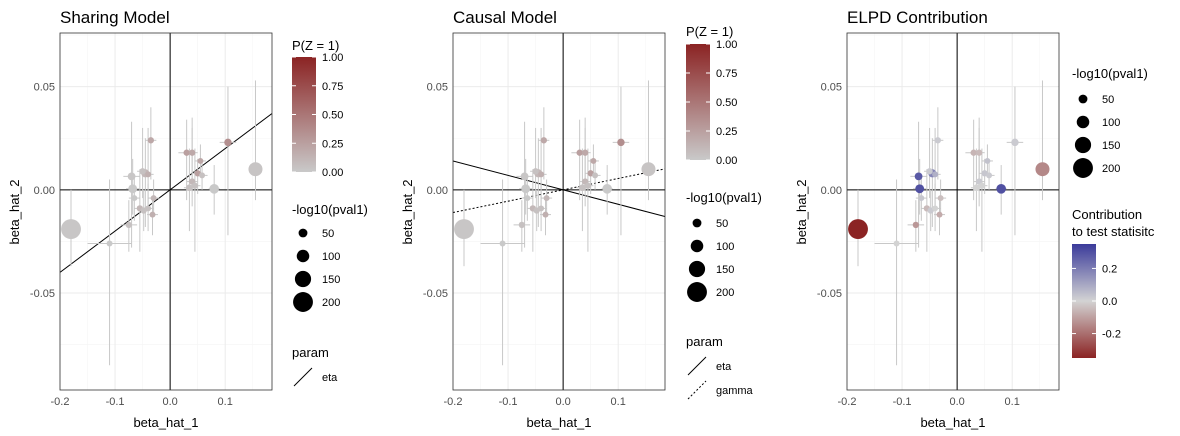 The image size is (1180, 436). I want to click on x-tick-labels: -0.2 -0.1 0.0 0.1, so click(929, 402).